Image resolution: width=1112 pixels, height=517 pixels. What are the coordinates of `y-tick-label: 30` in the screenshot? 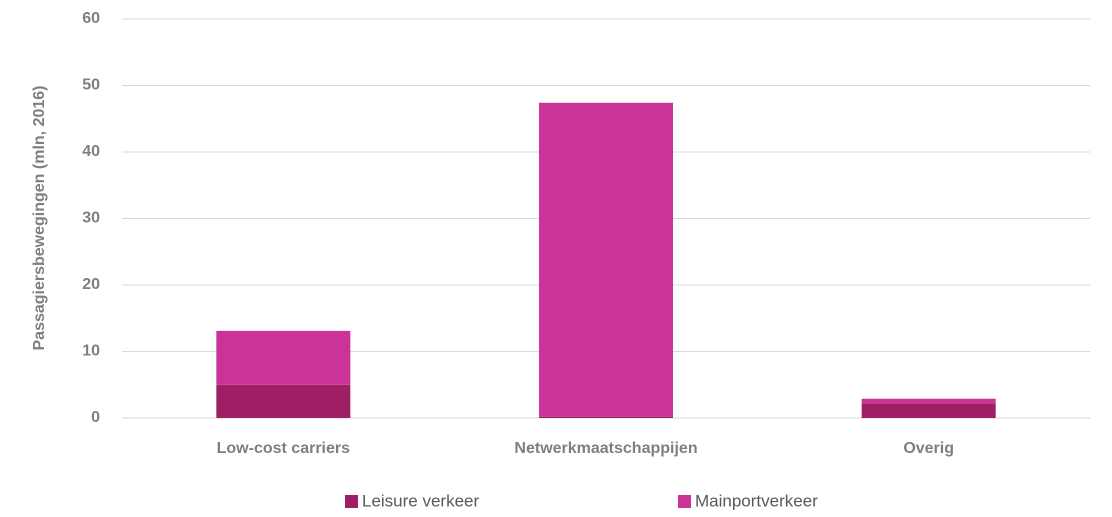 It's located at (91, 218).